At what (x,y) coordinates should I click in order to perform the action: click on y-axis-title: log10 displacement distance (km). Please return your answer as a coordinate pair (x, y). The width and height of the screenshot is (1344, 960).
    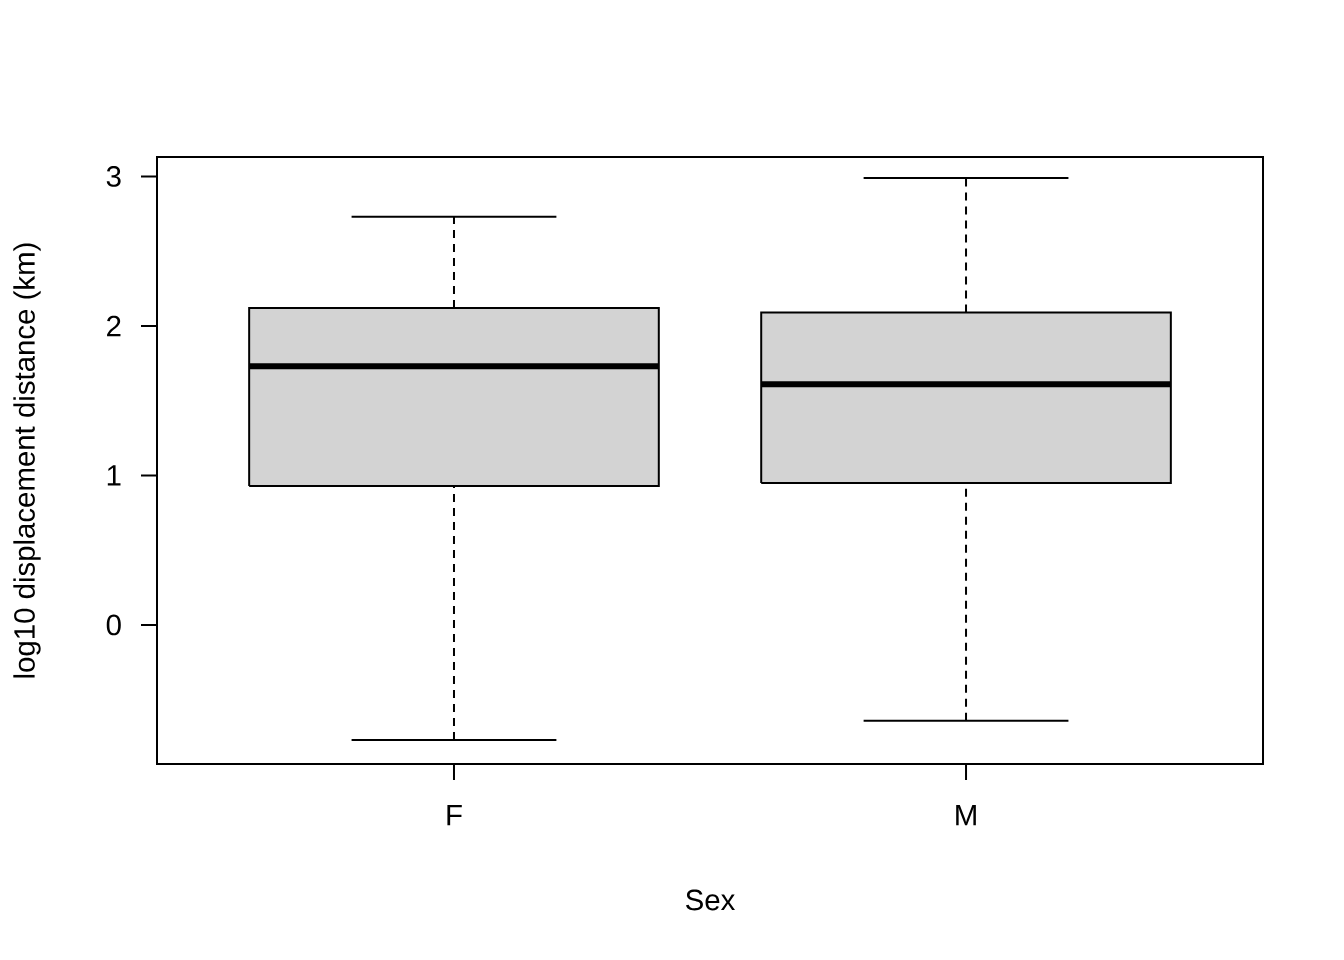
    Looking at the image, I should click on (27, 460).